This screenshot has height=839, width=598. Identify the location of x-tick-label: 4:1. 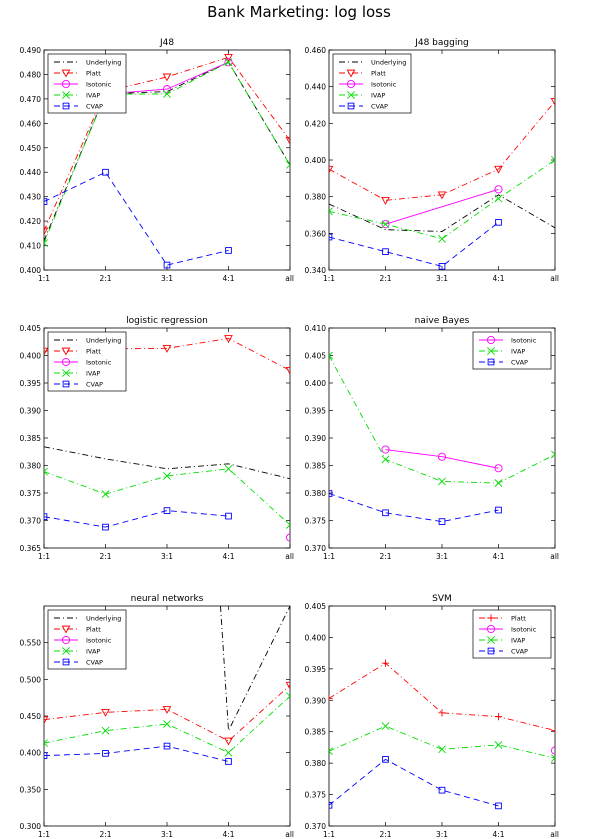
(228, 278).